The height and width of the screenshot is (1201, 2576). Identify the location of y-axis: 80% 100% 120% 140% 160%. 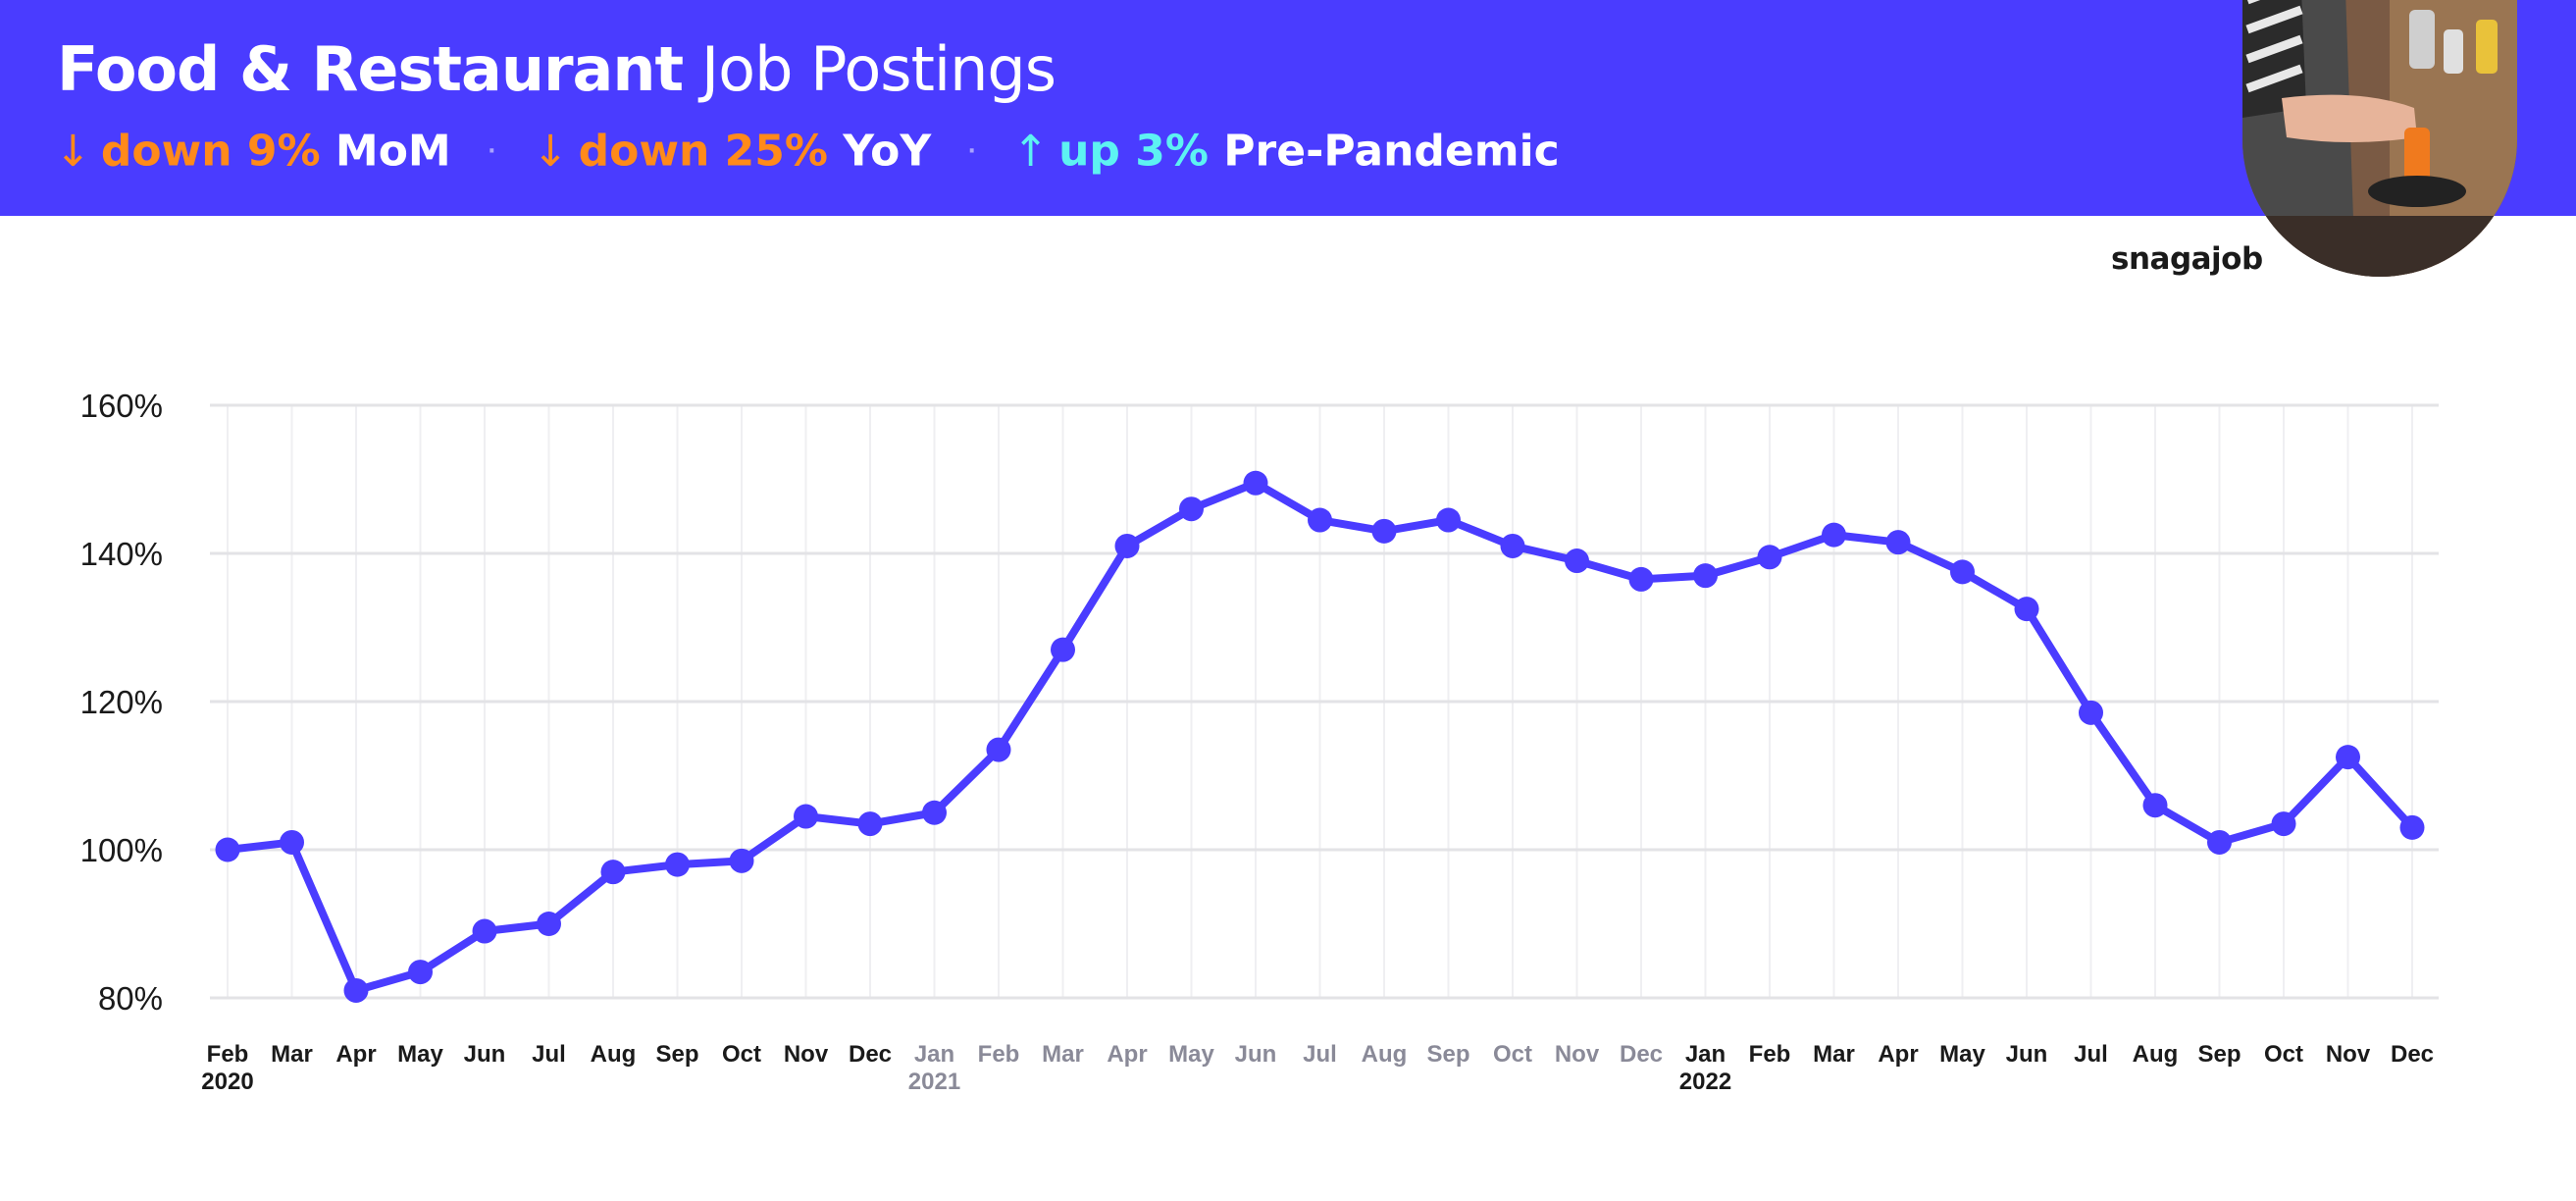
(121, 702).